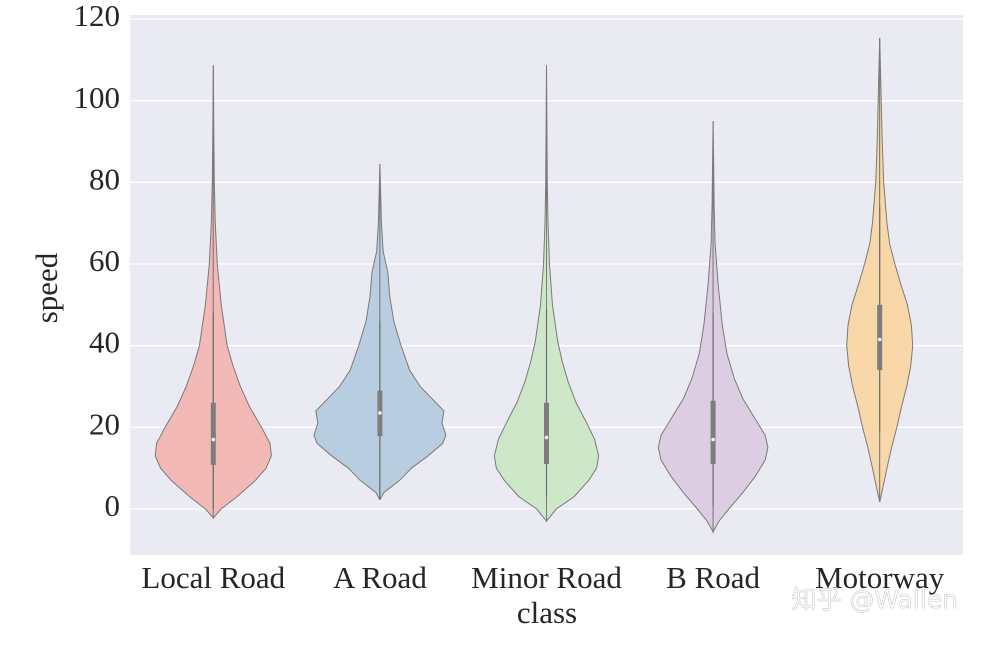 This screenshot has width=983, height=646. What do you see at coordinates (547, 612) in the screenshot?
I see `x-axis-label: class` at bounding box center [547, 612].